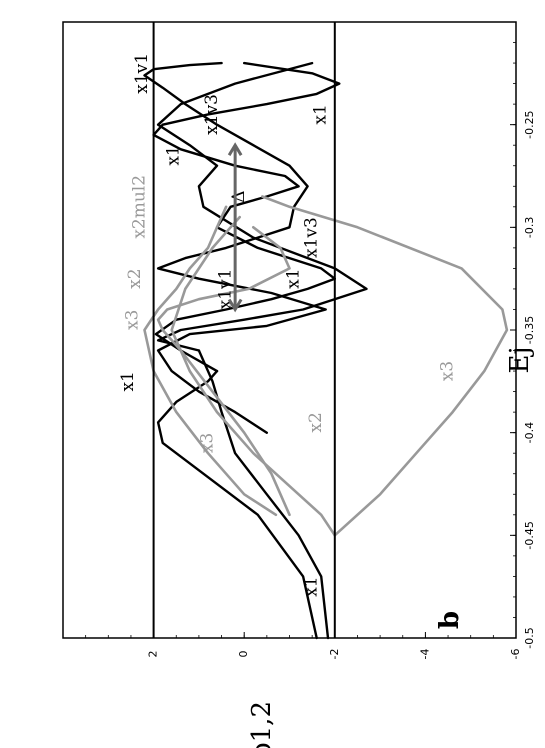 The width and height of the screenshot is (545, 748). What do you see at coordinates (239, 196) in the screenshot?
I see `annotation-label: Δ` at bounding box center [239, 196].